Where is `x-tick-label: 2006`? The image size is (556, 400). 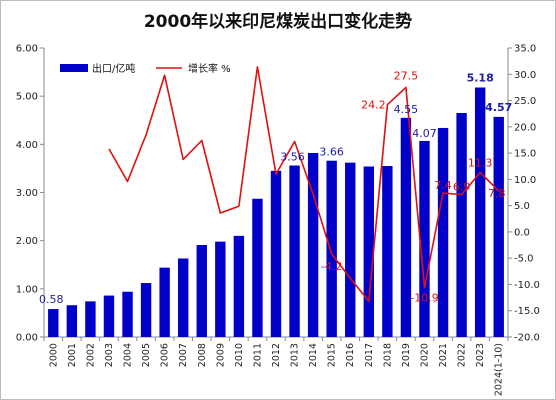
x-tick-label: 2006 is located at coordinates (165, 355).